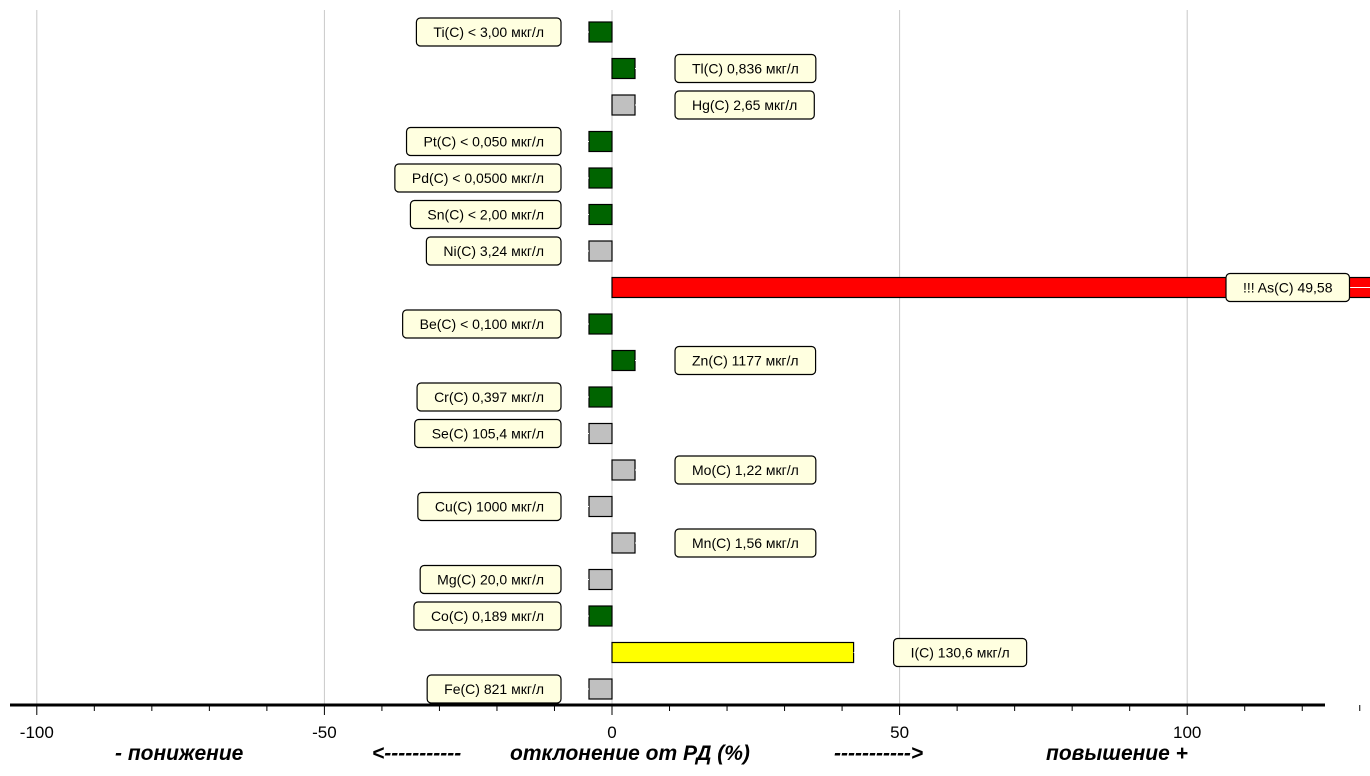 Image resolution: width=1370 pixels, height=776 pixels. I want to click on x-tick-label: 100, so click(1187, 732).